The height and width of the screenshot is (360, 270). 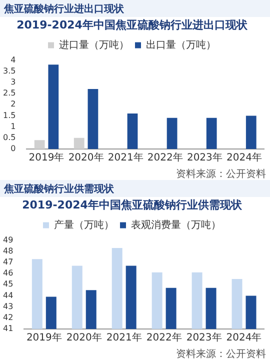 What do you see at coordinates (8, 251) in the screenshot?
I see `y-tick-label: 48` at bounding box center [8, 251].